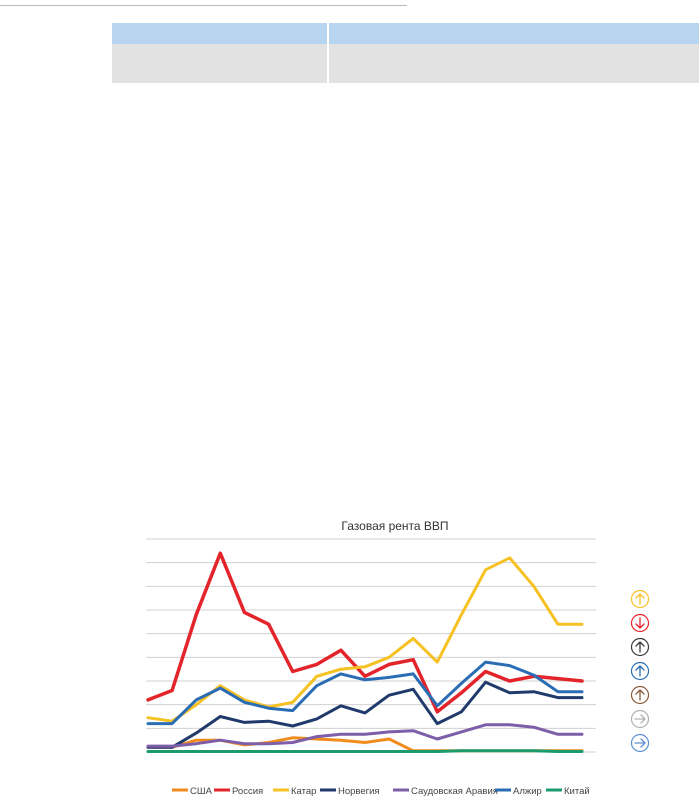  I want to click on chart-title: Газовая рента ВВП, so click(394, 526).